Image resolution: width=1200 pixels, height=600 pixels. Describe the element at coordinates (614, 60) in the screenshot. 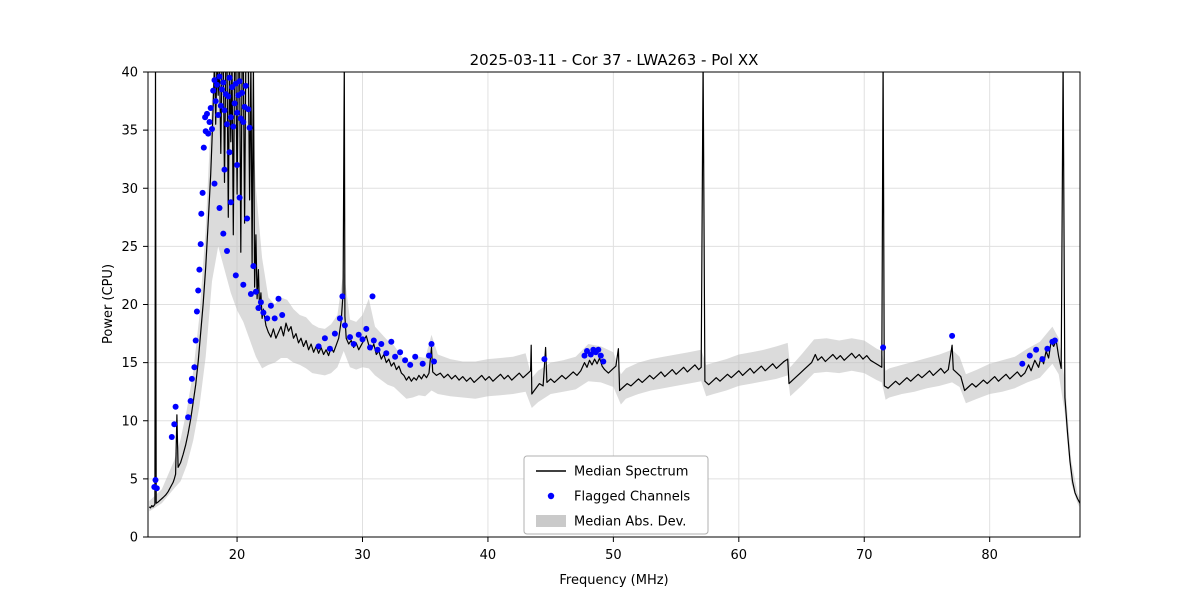

I see `chart-title: 2025-03-11 - Cor 37 - LWA263 - Pol XX` at that location.